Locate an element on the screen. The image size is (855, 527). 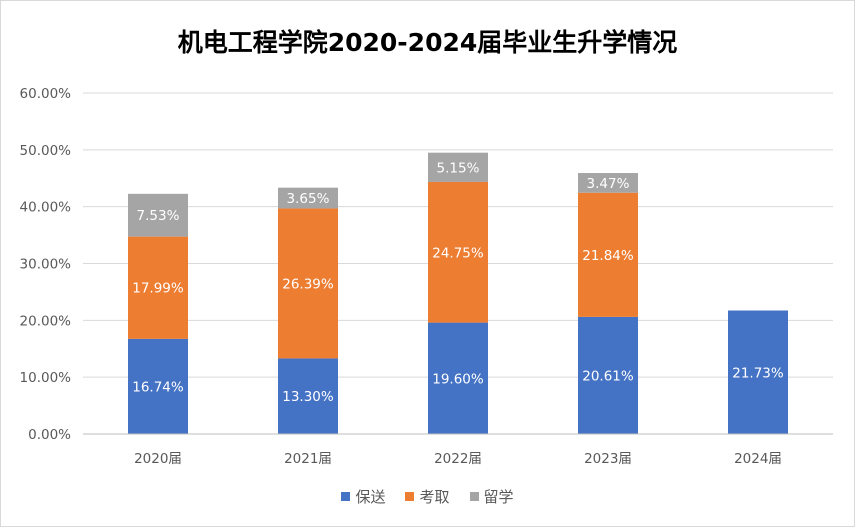
data-label: 21.73% is located at coordinates (758, 373).